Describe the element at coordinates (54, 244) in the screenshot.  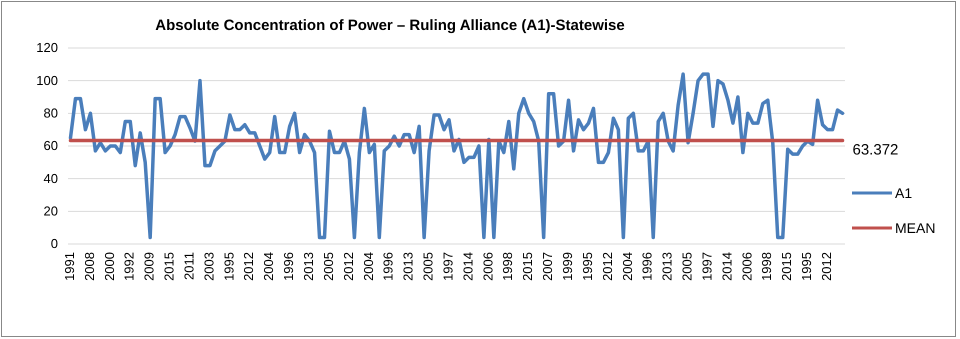
I see `y-tick-label: 0` at that location.